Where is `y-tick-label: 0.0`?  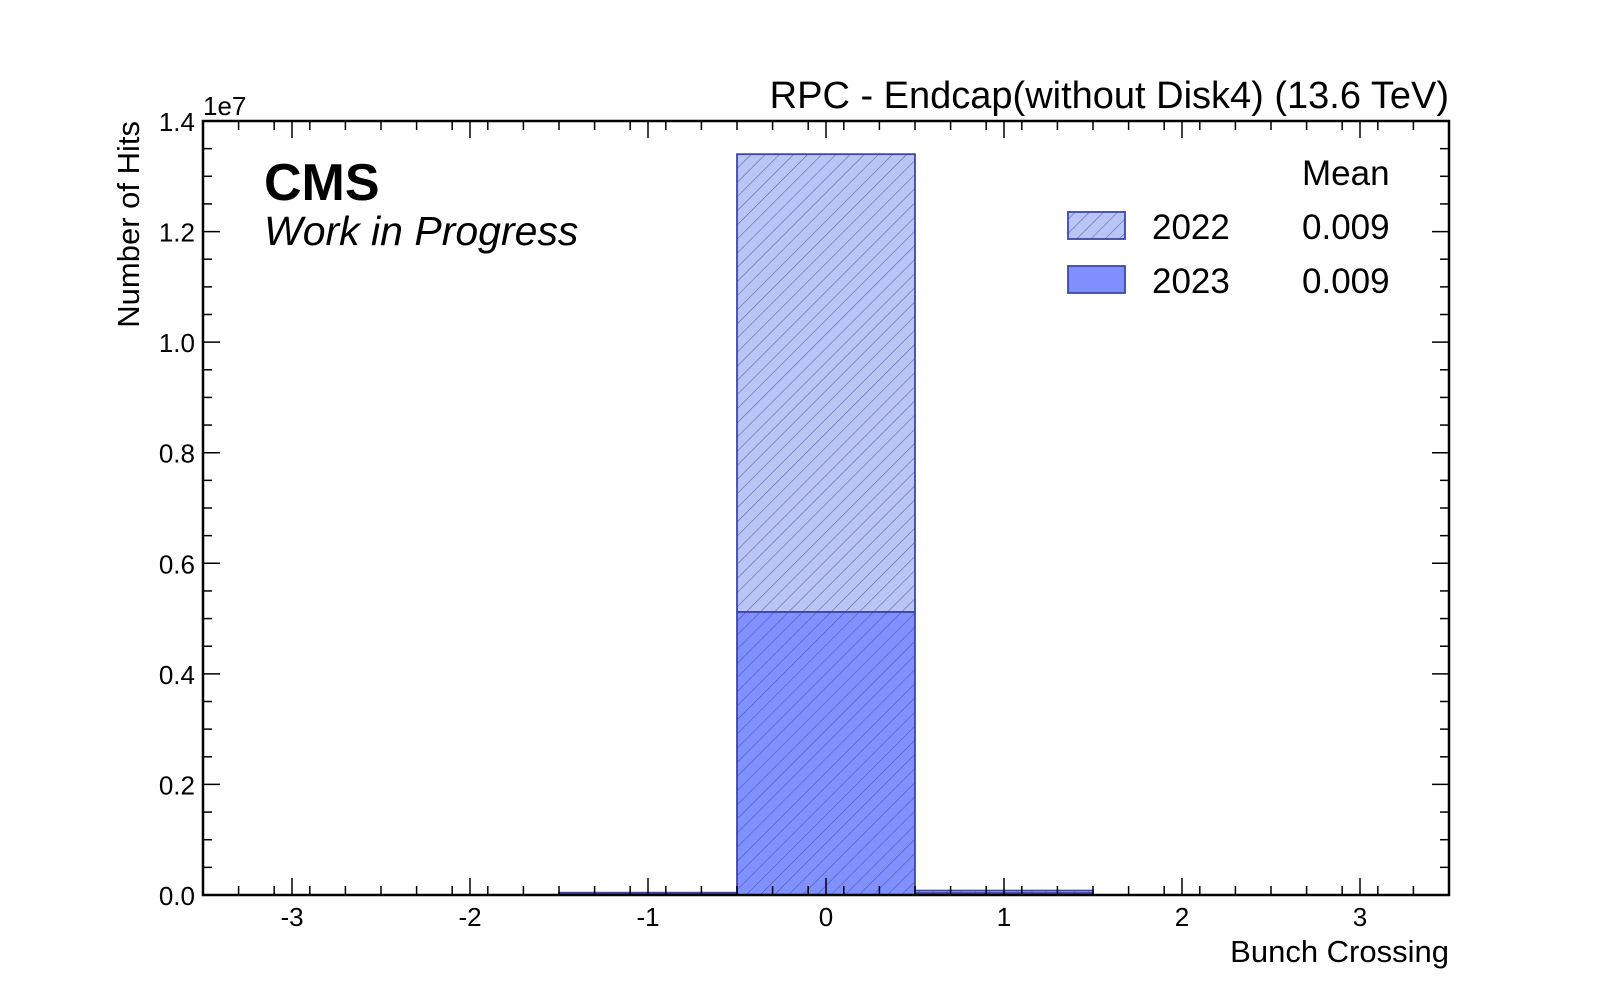
y-tick-label: 0.0 is located at coordinates (177, 896).